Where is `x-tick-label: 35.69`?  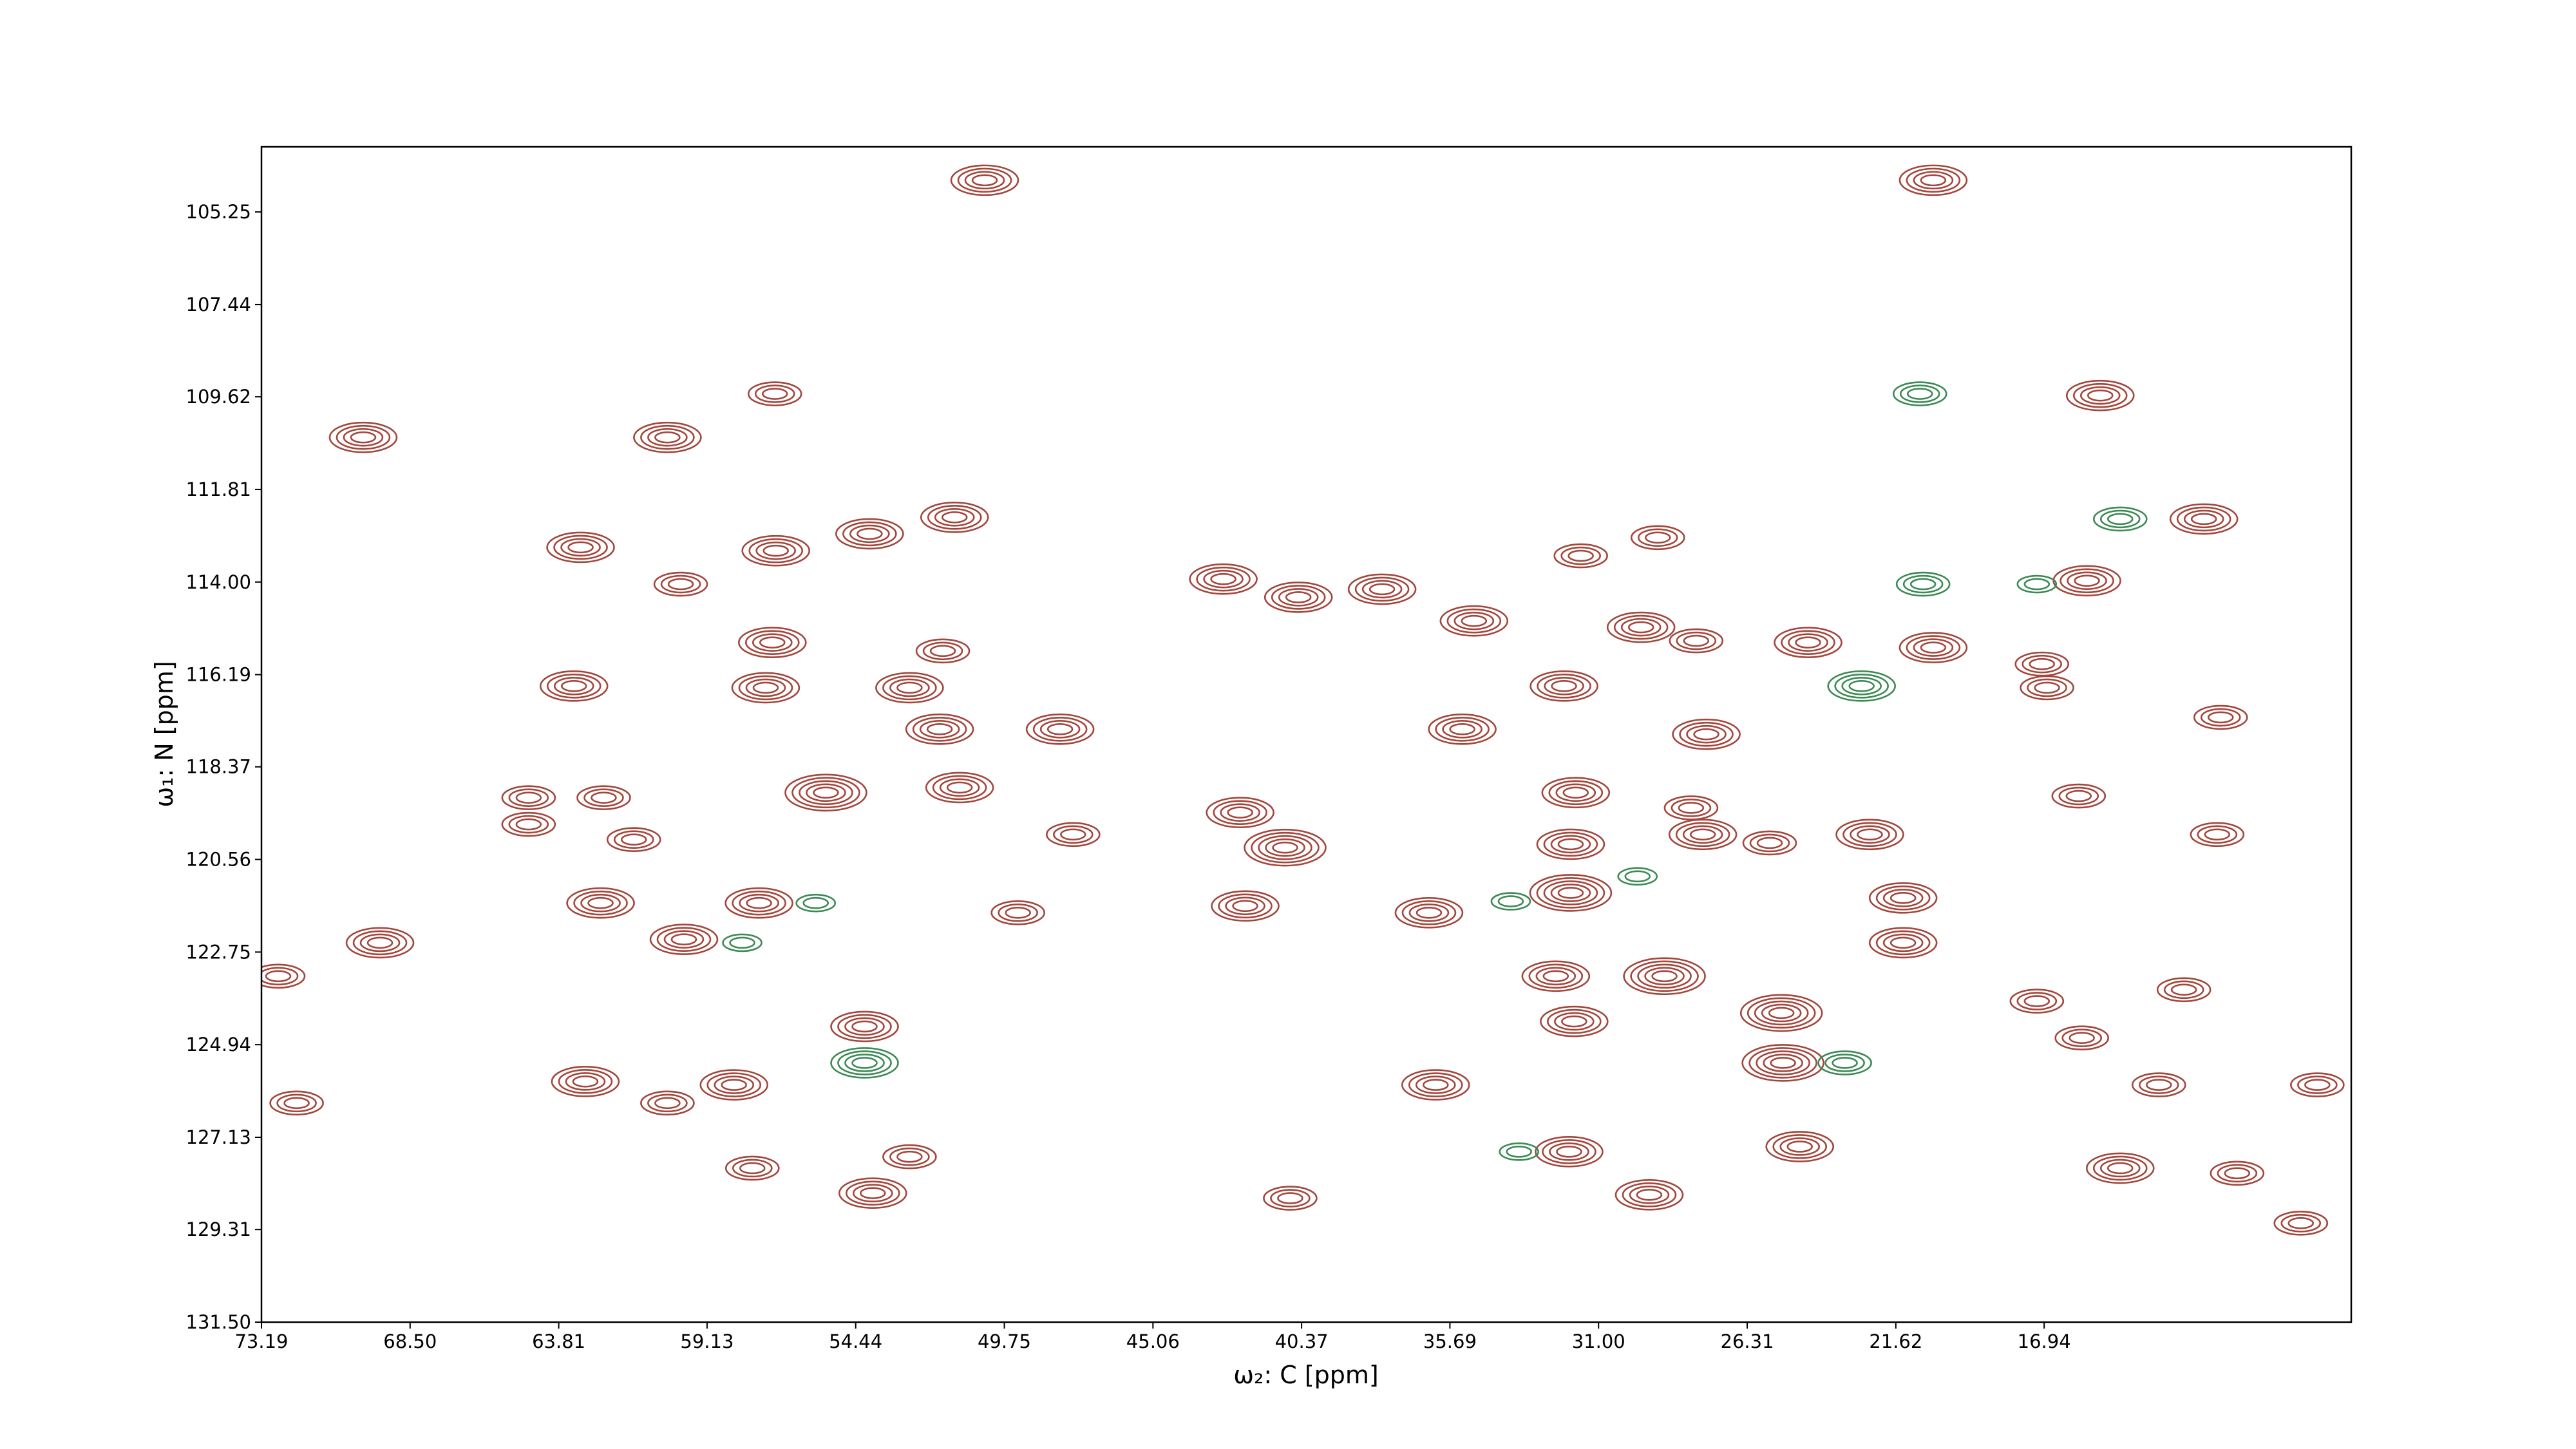 x-tick-label: 35.69 is located at coordinates (1450, 1341).